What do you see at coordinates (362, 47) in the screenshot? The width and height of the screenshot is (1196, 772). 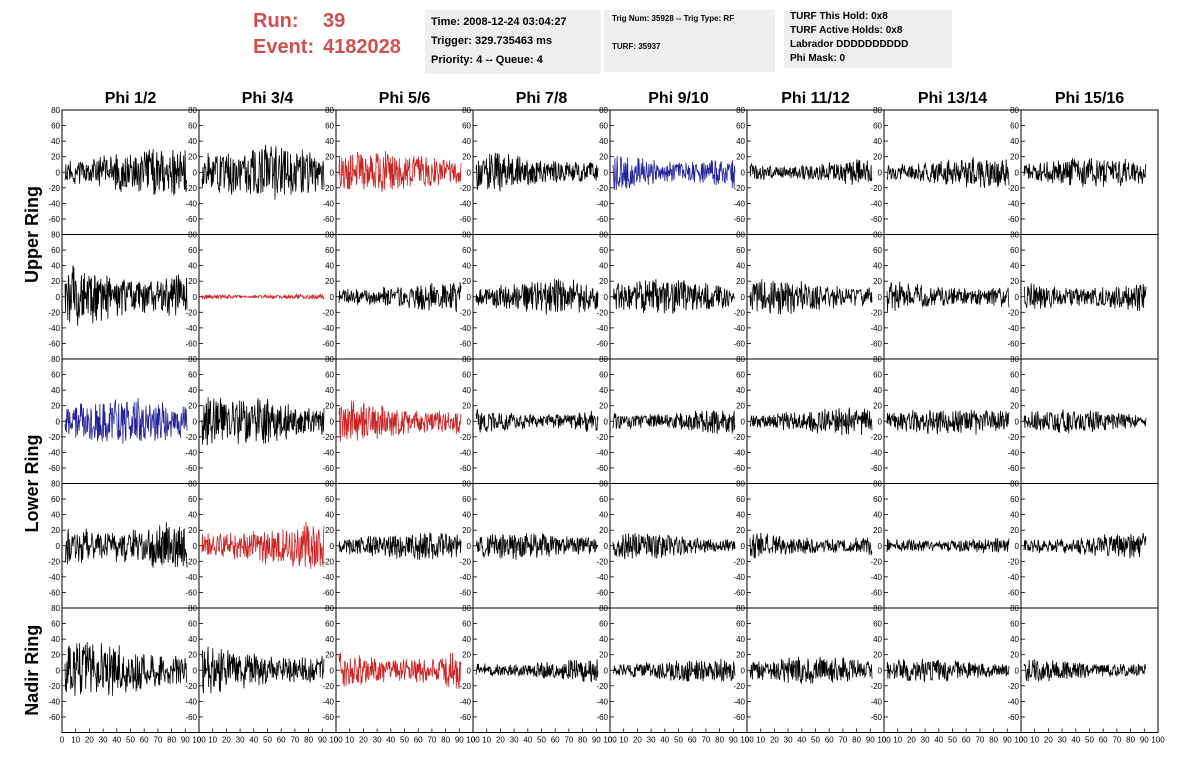 I see `event-value: 4182028` at bounding box center [362, 47].